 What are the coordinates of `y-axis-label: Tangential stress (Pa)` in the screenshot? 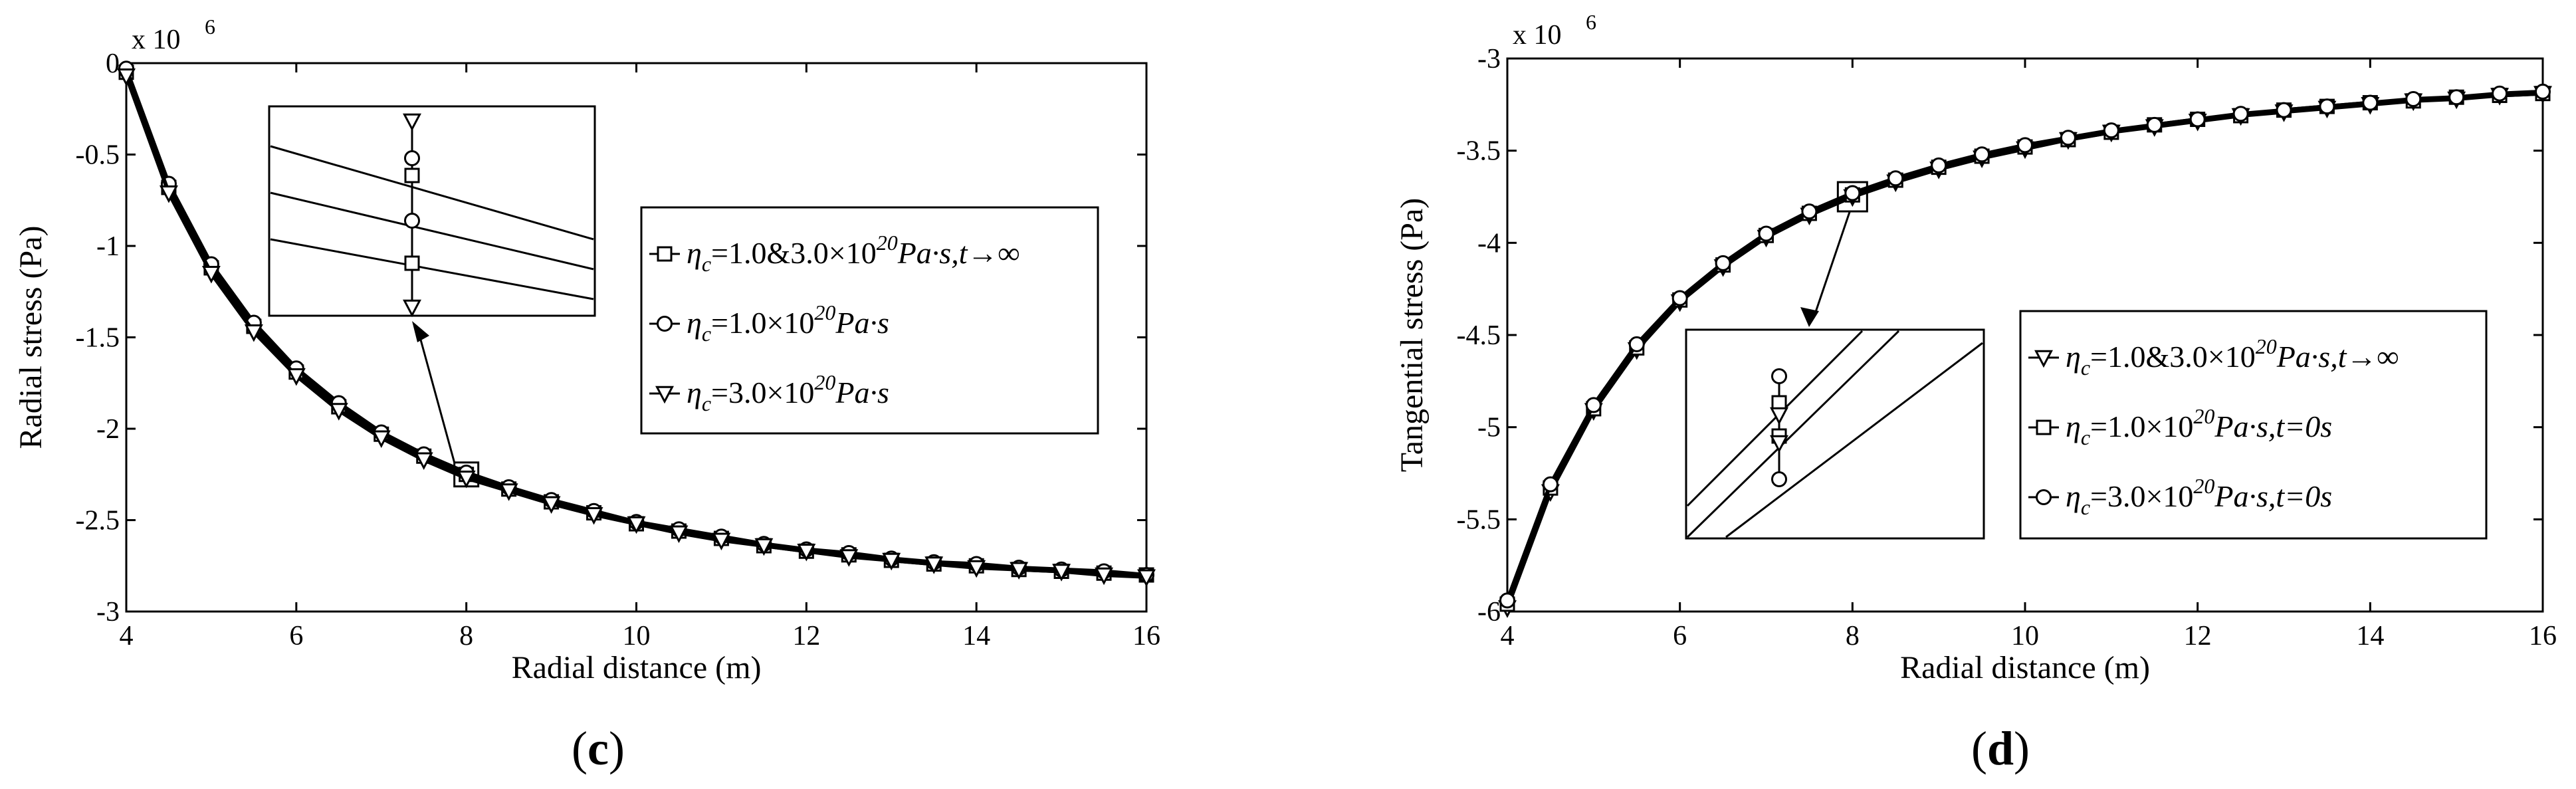 It's located at (1412, 335).